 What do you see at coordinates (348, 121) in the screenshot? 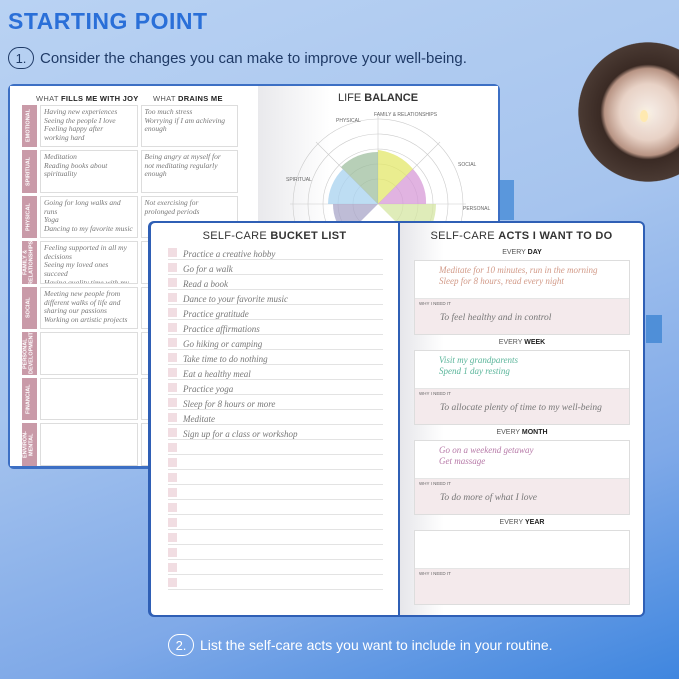
I see `axis-label: PHYSICAL` at bounding box center [348, 121].